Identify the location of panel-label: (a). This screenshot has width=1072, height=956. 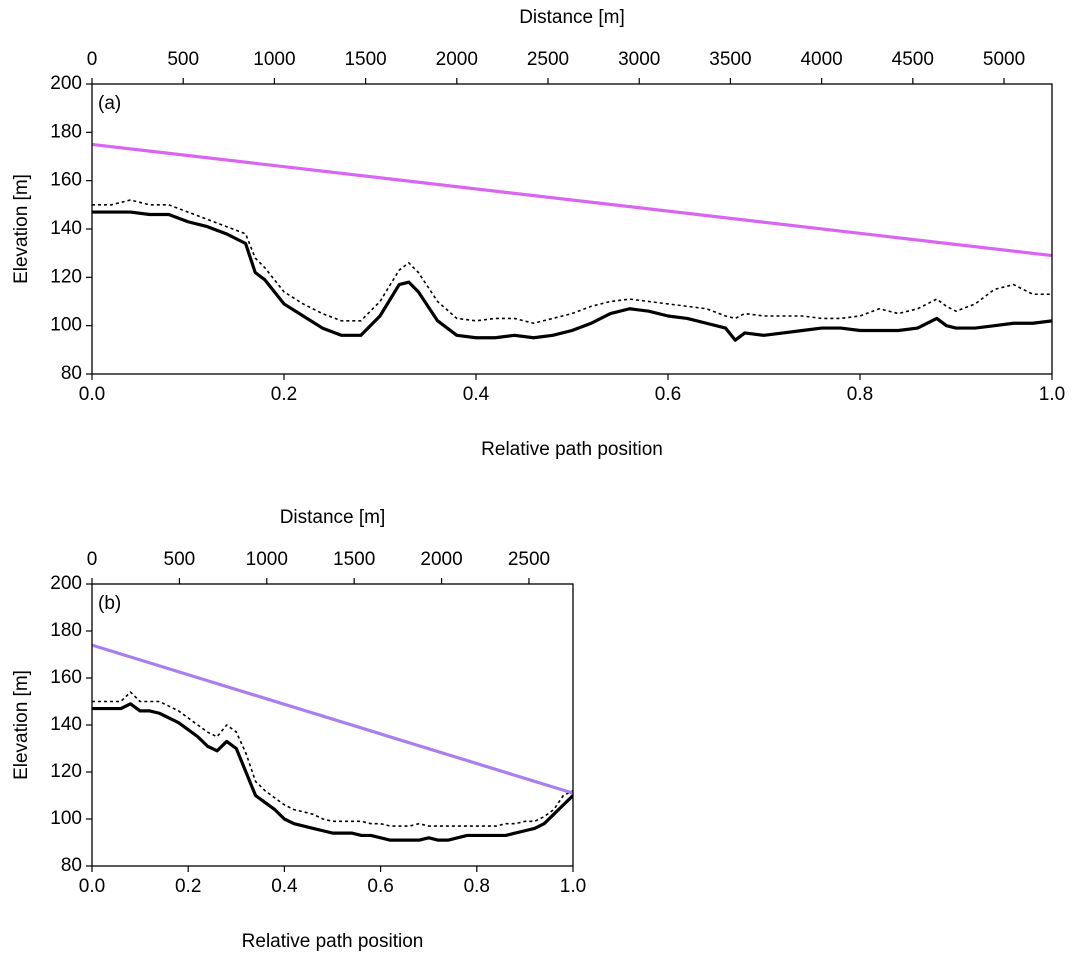
(109, 103).